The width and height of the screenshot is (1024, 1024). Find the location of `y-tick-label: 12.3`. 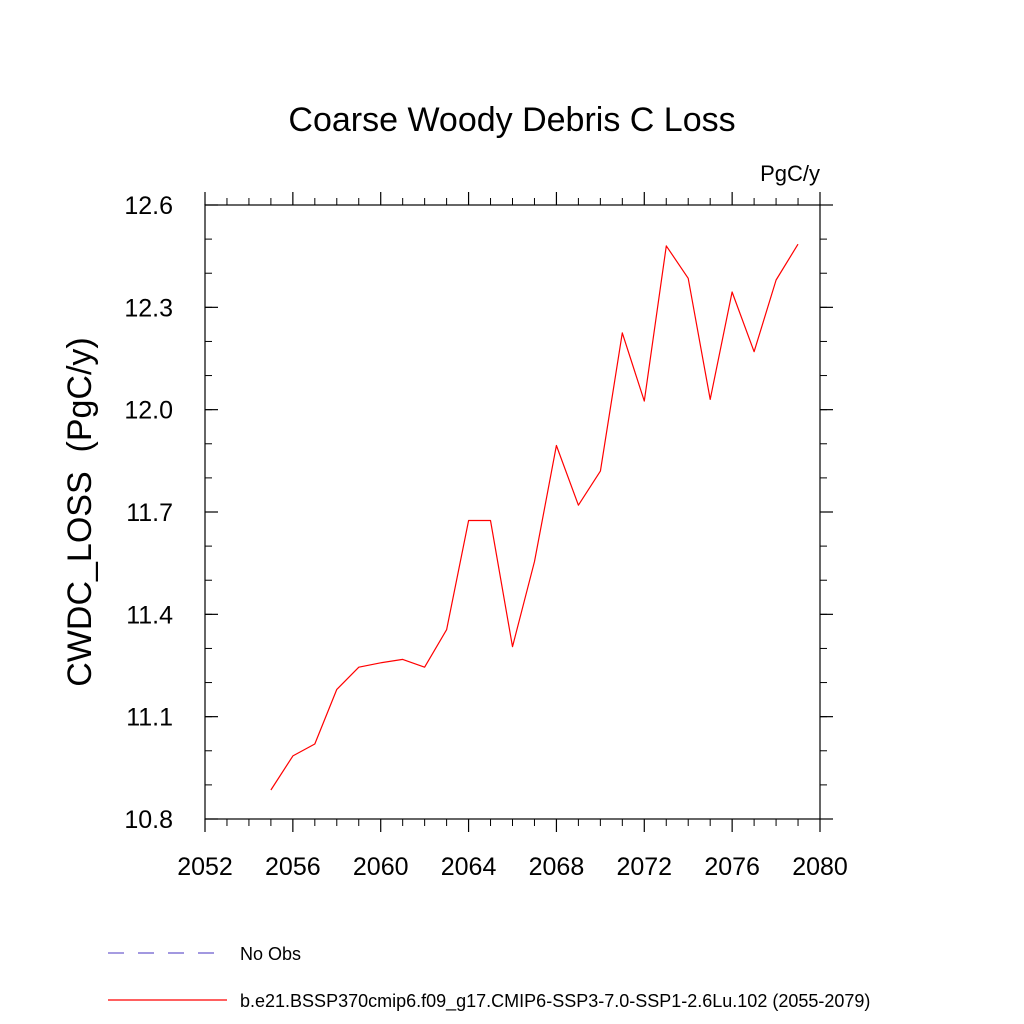

y-tick-label: 12.3 is located at coordinates (148, 308).